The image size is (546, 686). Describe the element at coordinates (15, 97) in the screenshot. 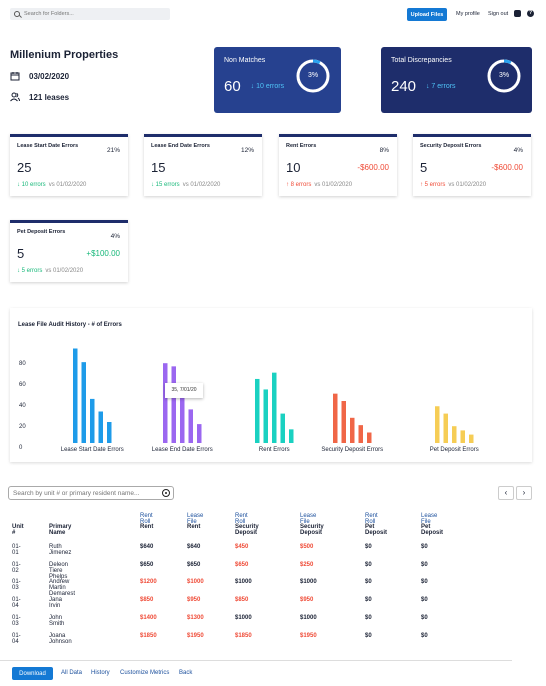

I see `users-icon` at that location.